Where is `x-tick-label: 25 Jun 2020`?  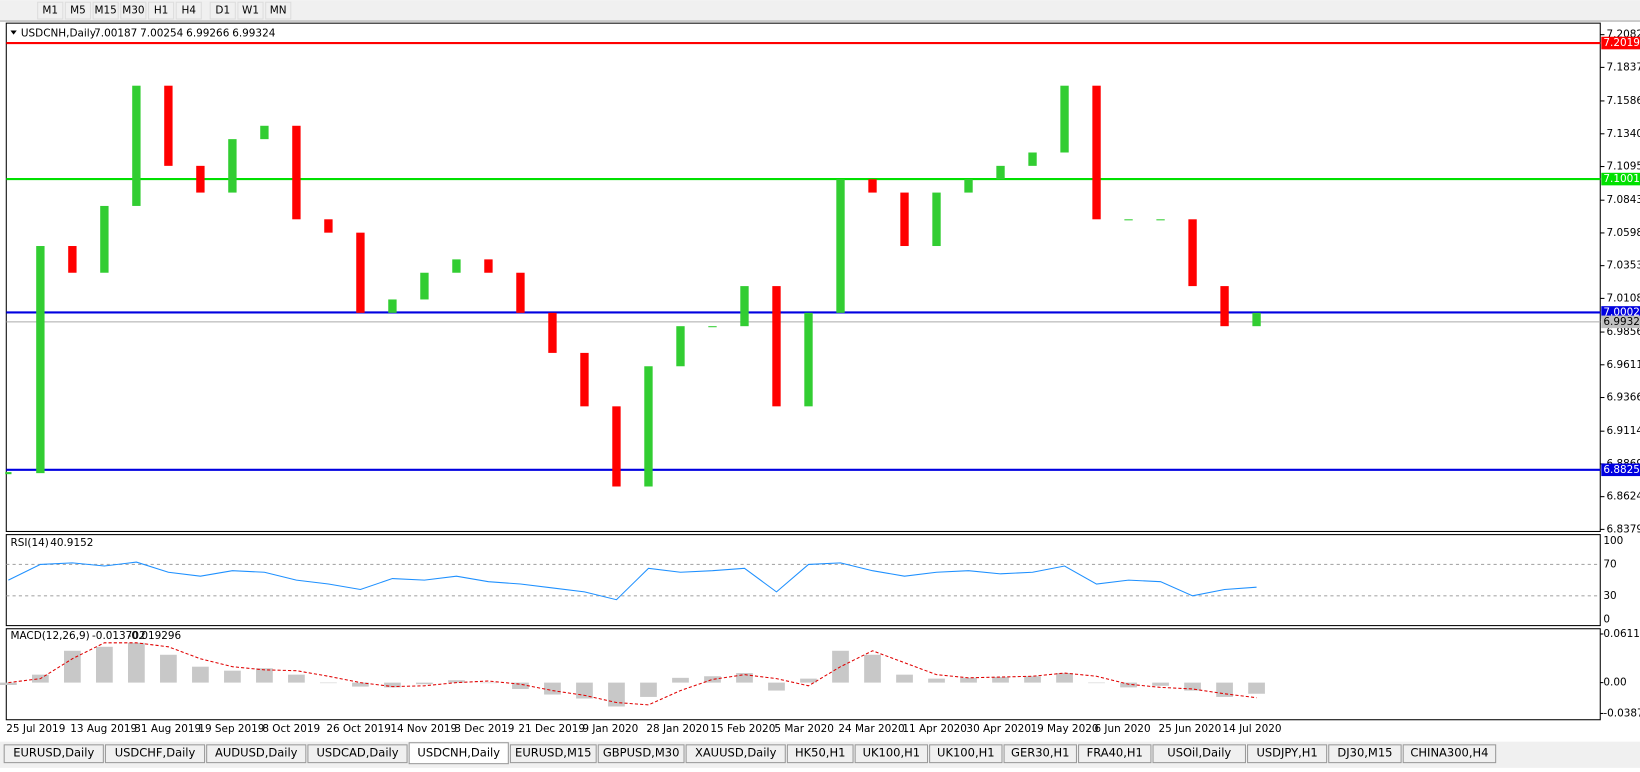 x-tick-label: 25 Jun 2020 is located at coordinates (1189, 729).